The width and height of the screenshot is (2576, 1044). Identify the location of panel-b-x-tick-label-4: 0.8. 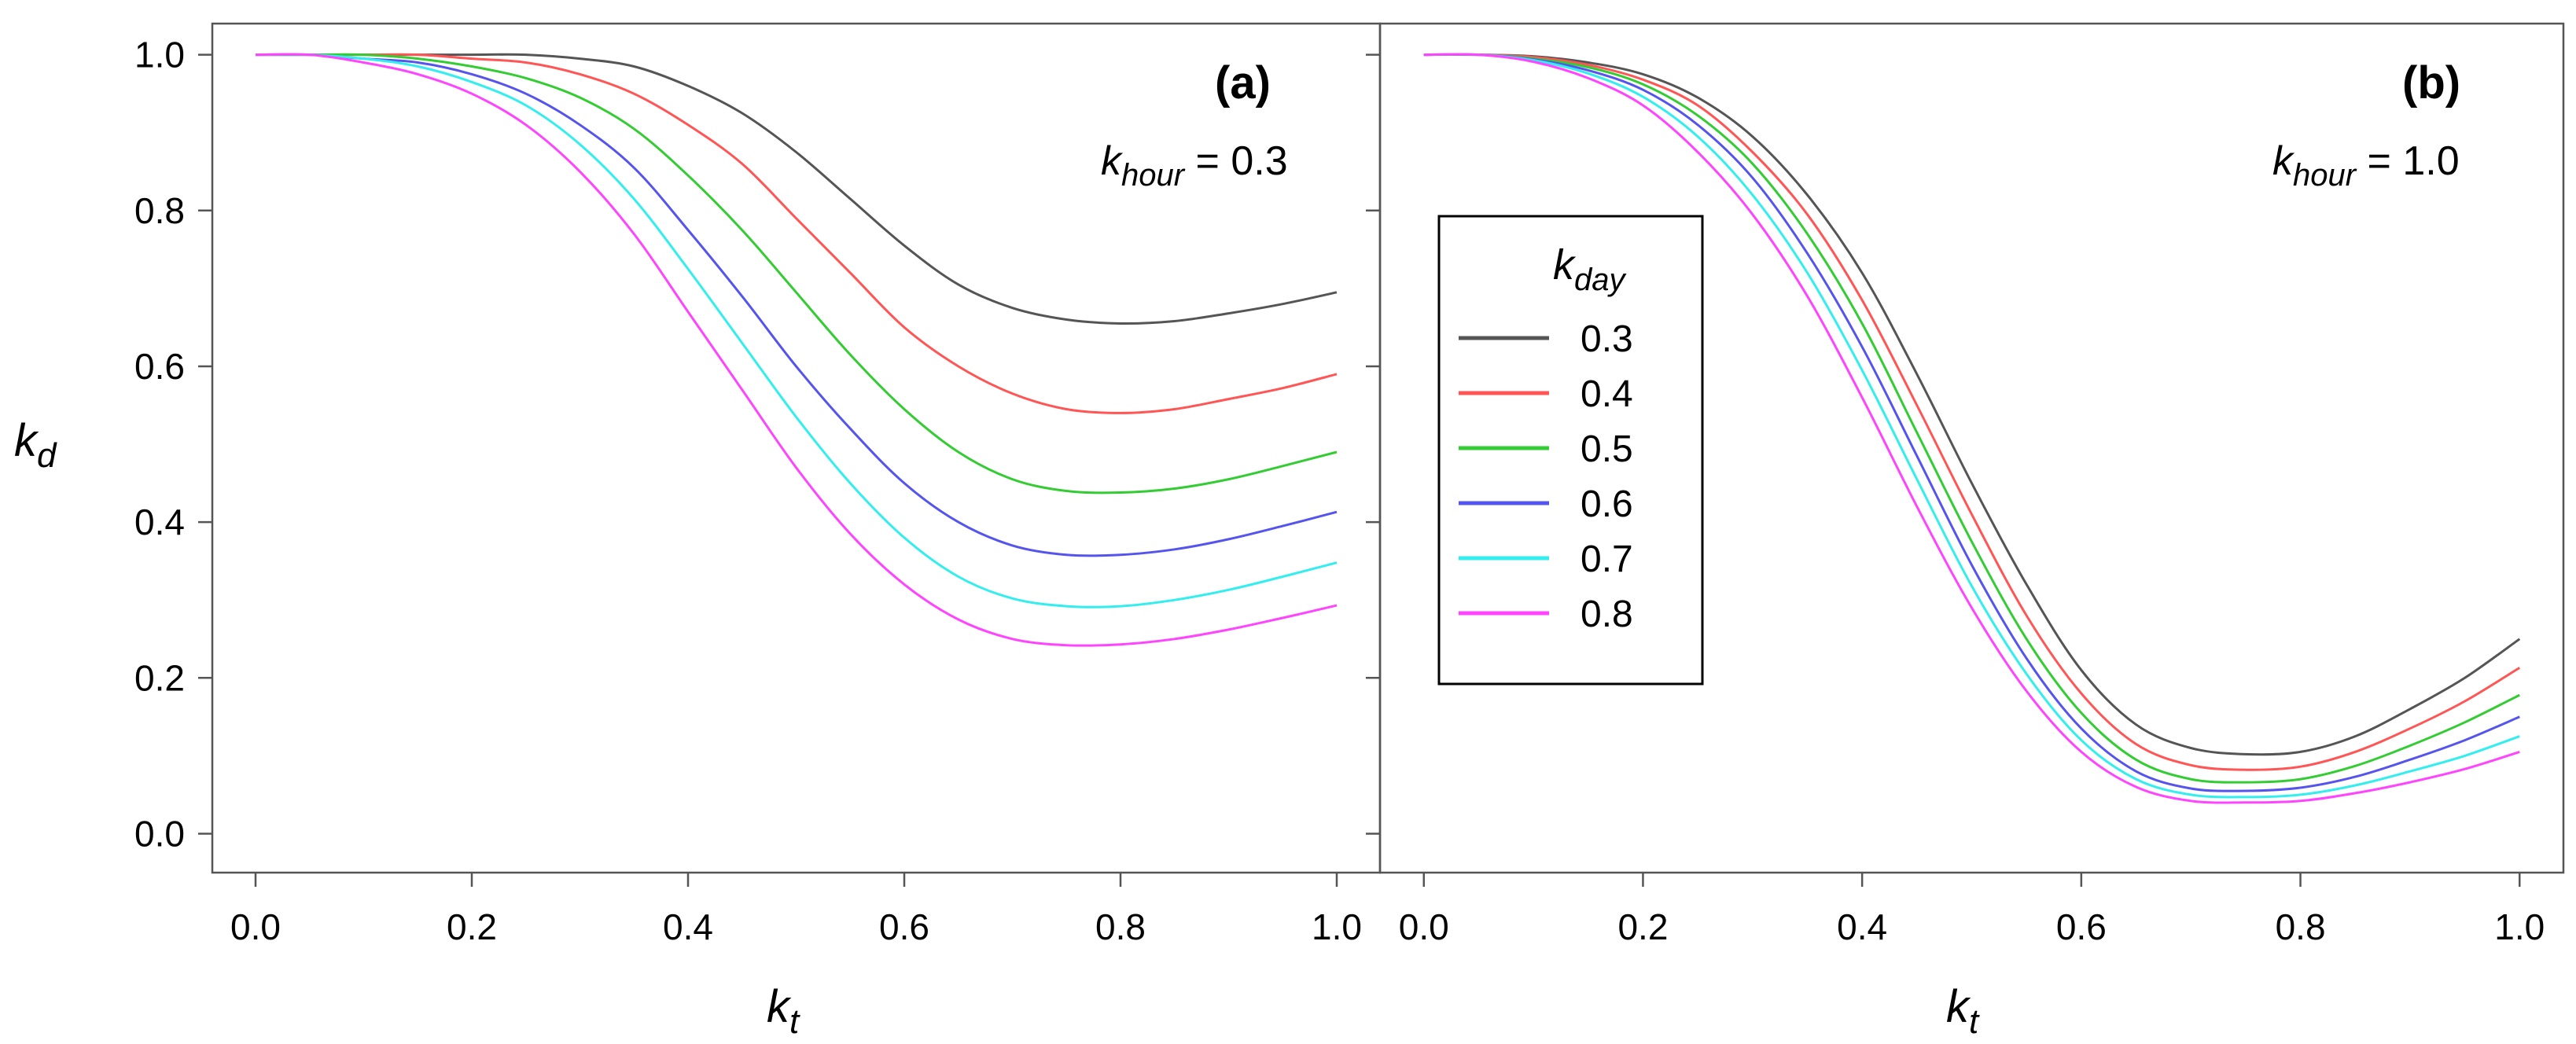
(2301, 926).